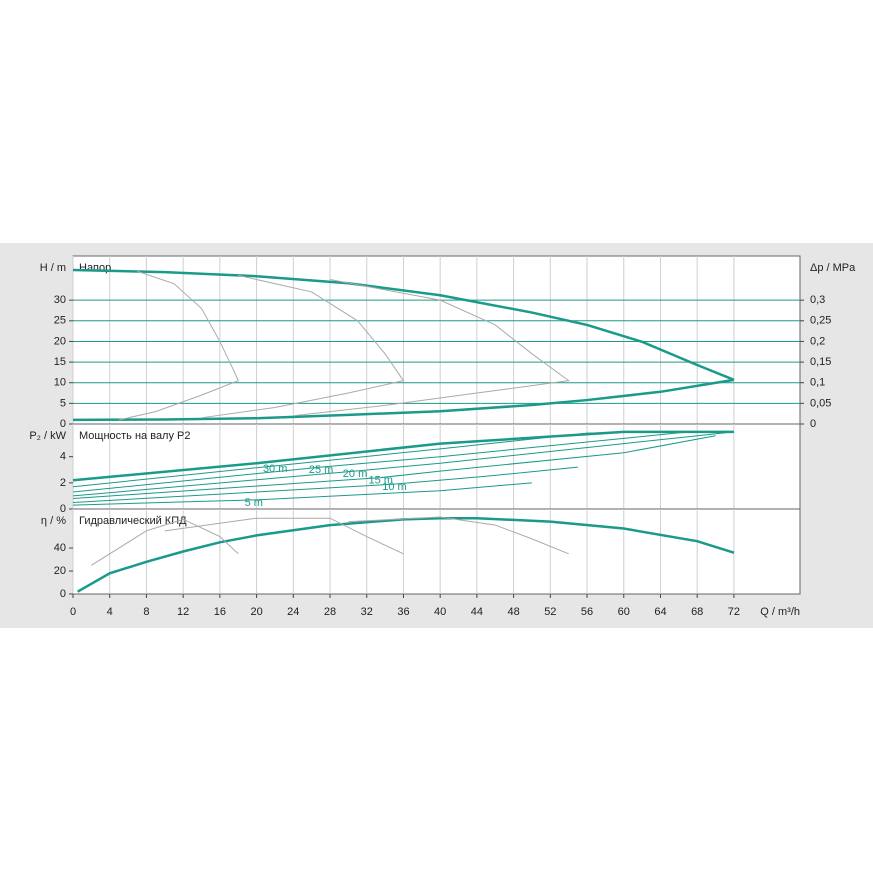  I want to click on x-tick-label: 68, so click(697, 612).